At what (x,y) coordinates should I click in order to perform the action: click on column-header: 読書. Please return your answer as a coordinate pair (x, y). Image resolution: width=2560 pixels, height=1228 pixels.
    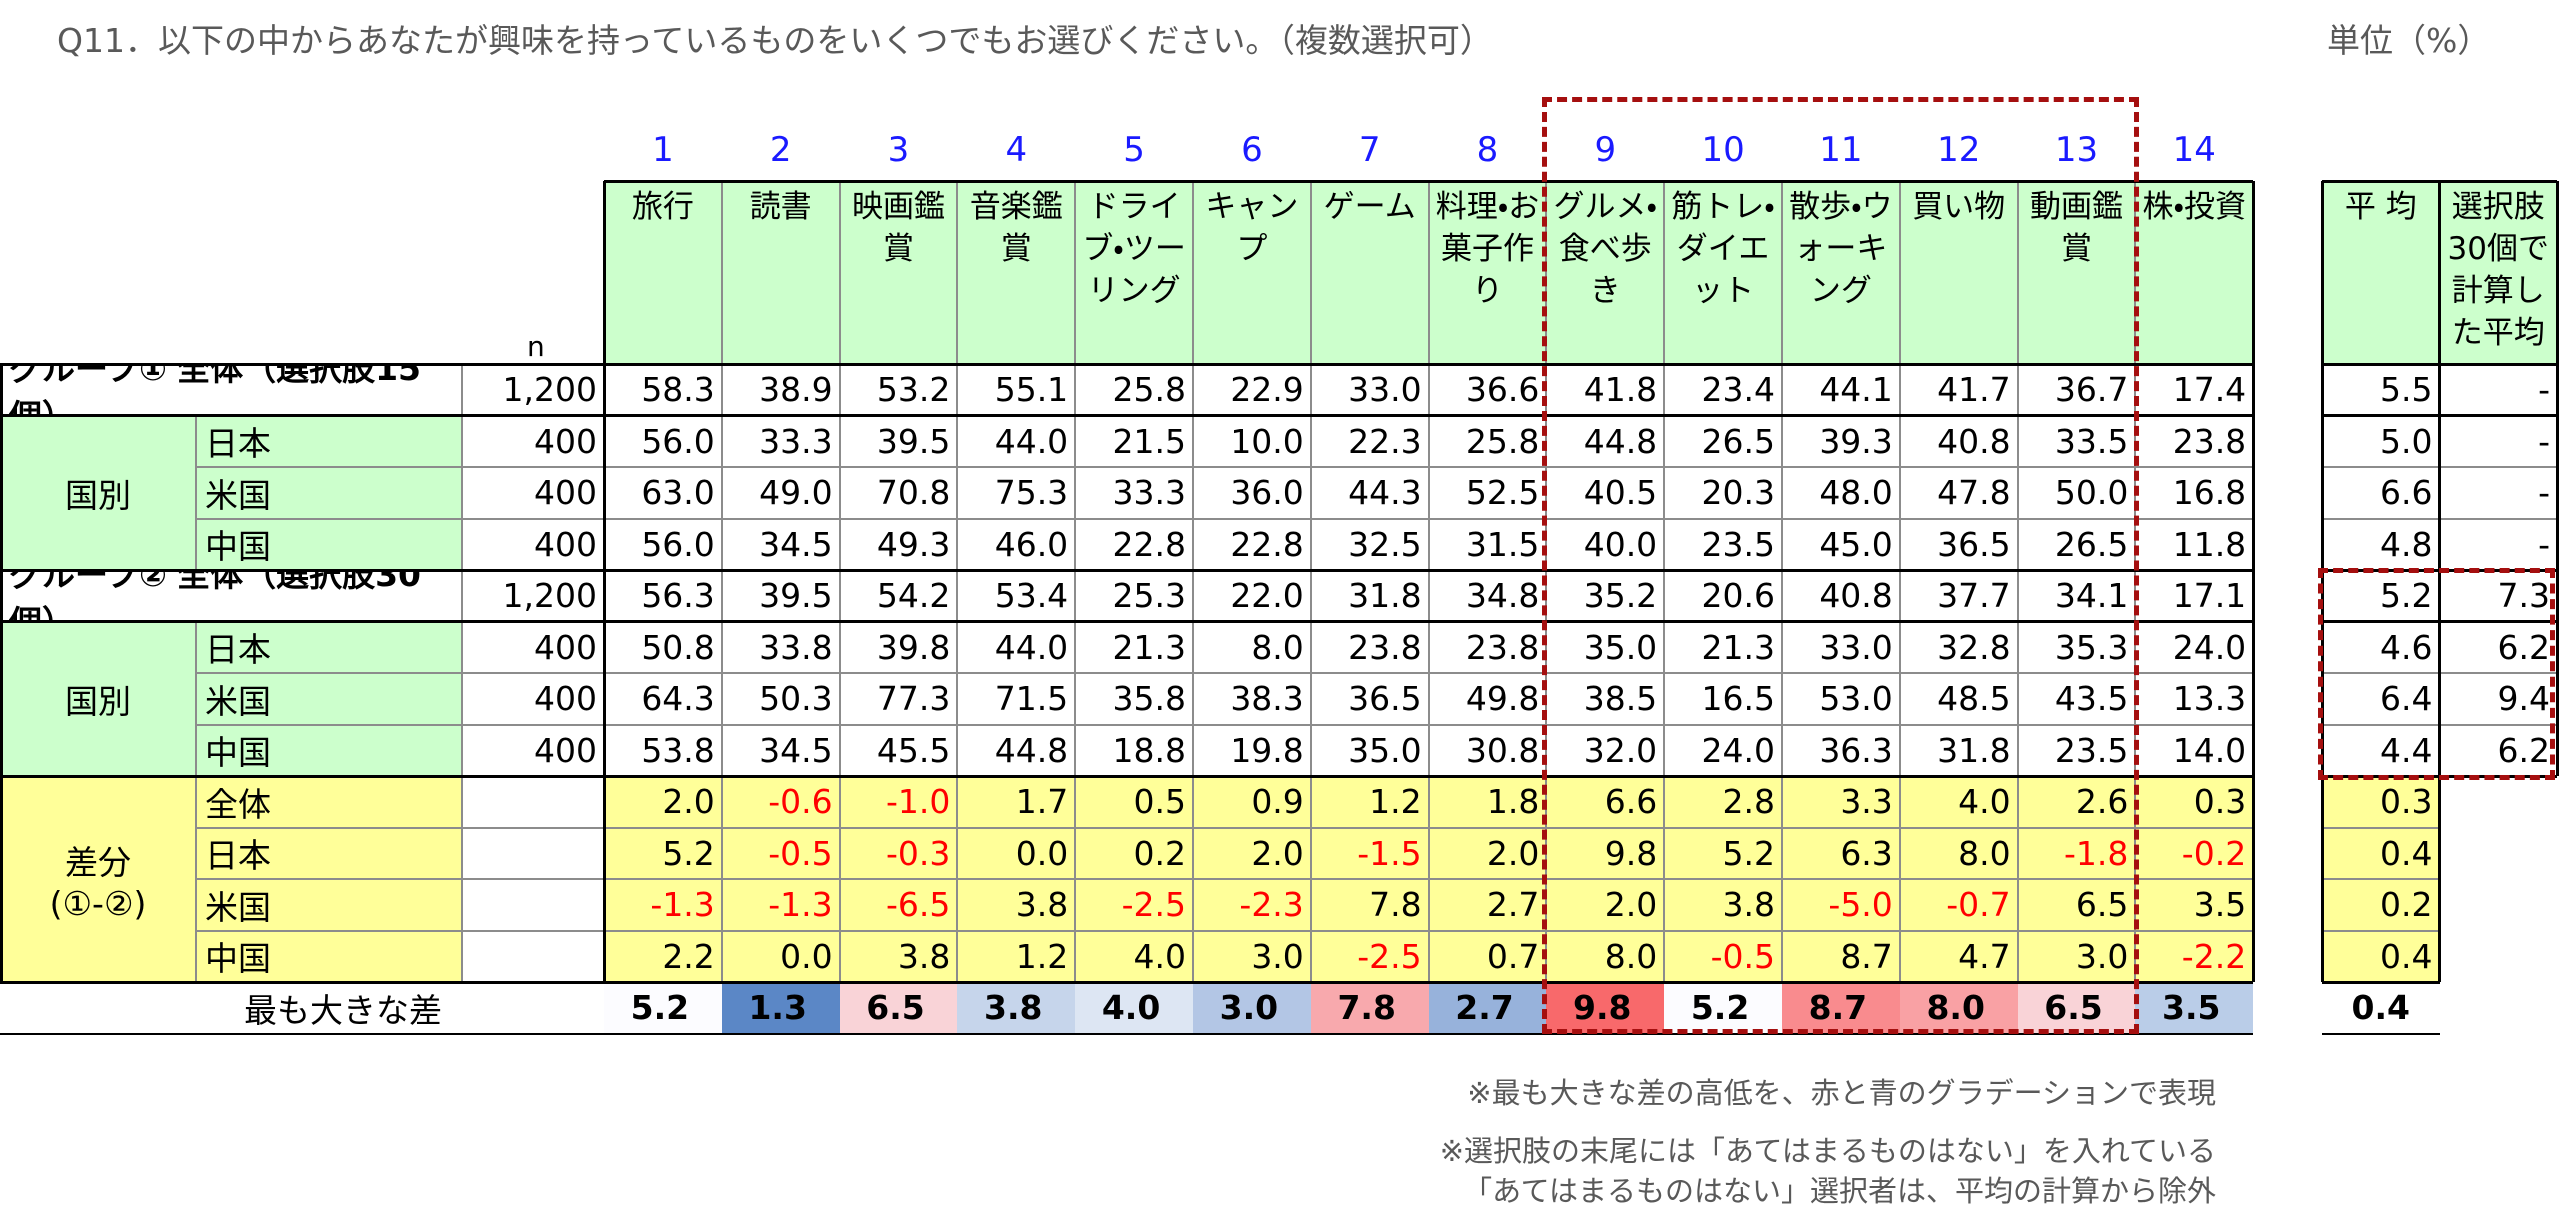
    Looking at the image, I should click on (780, 272).